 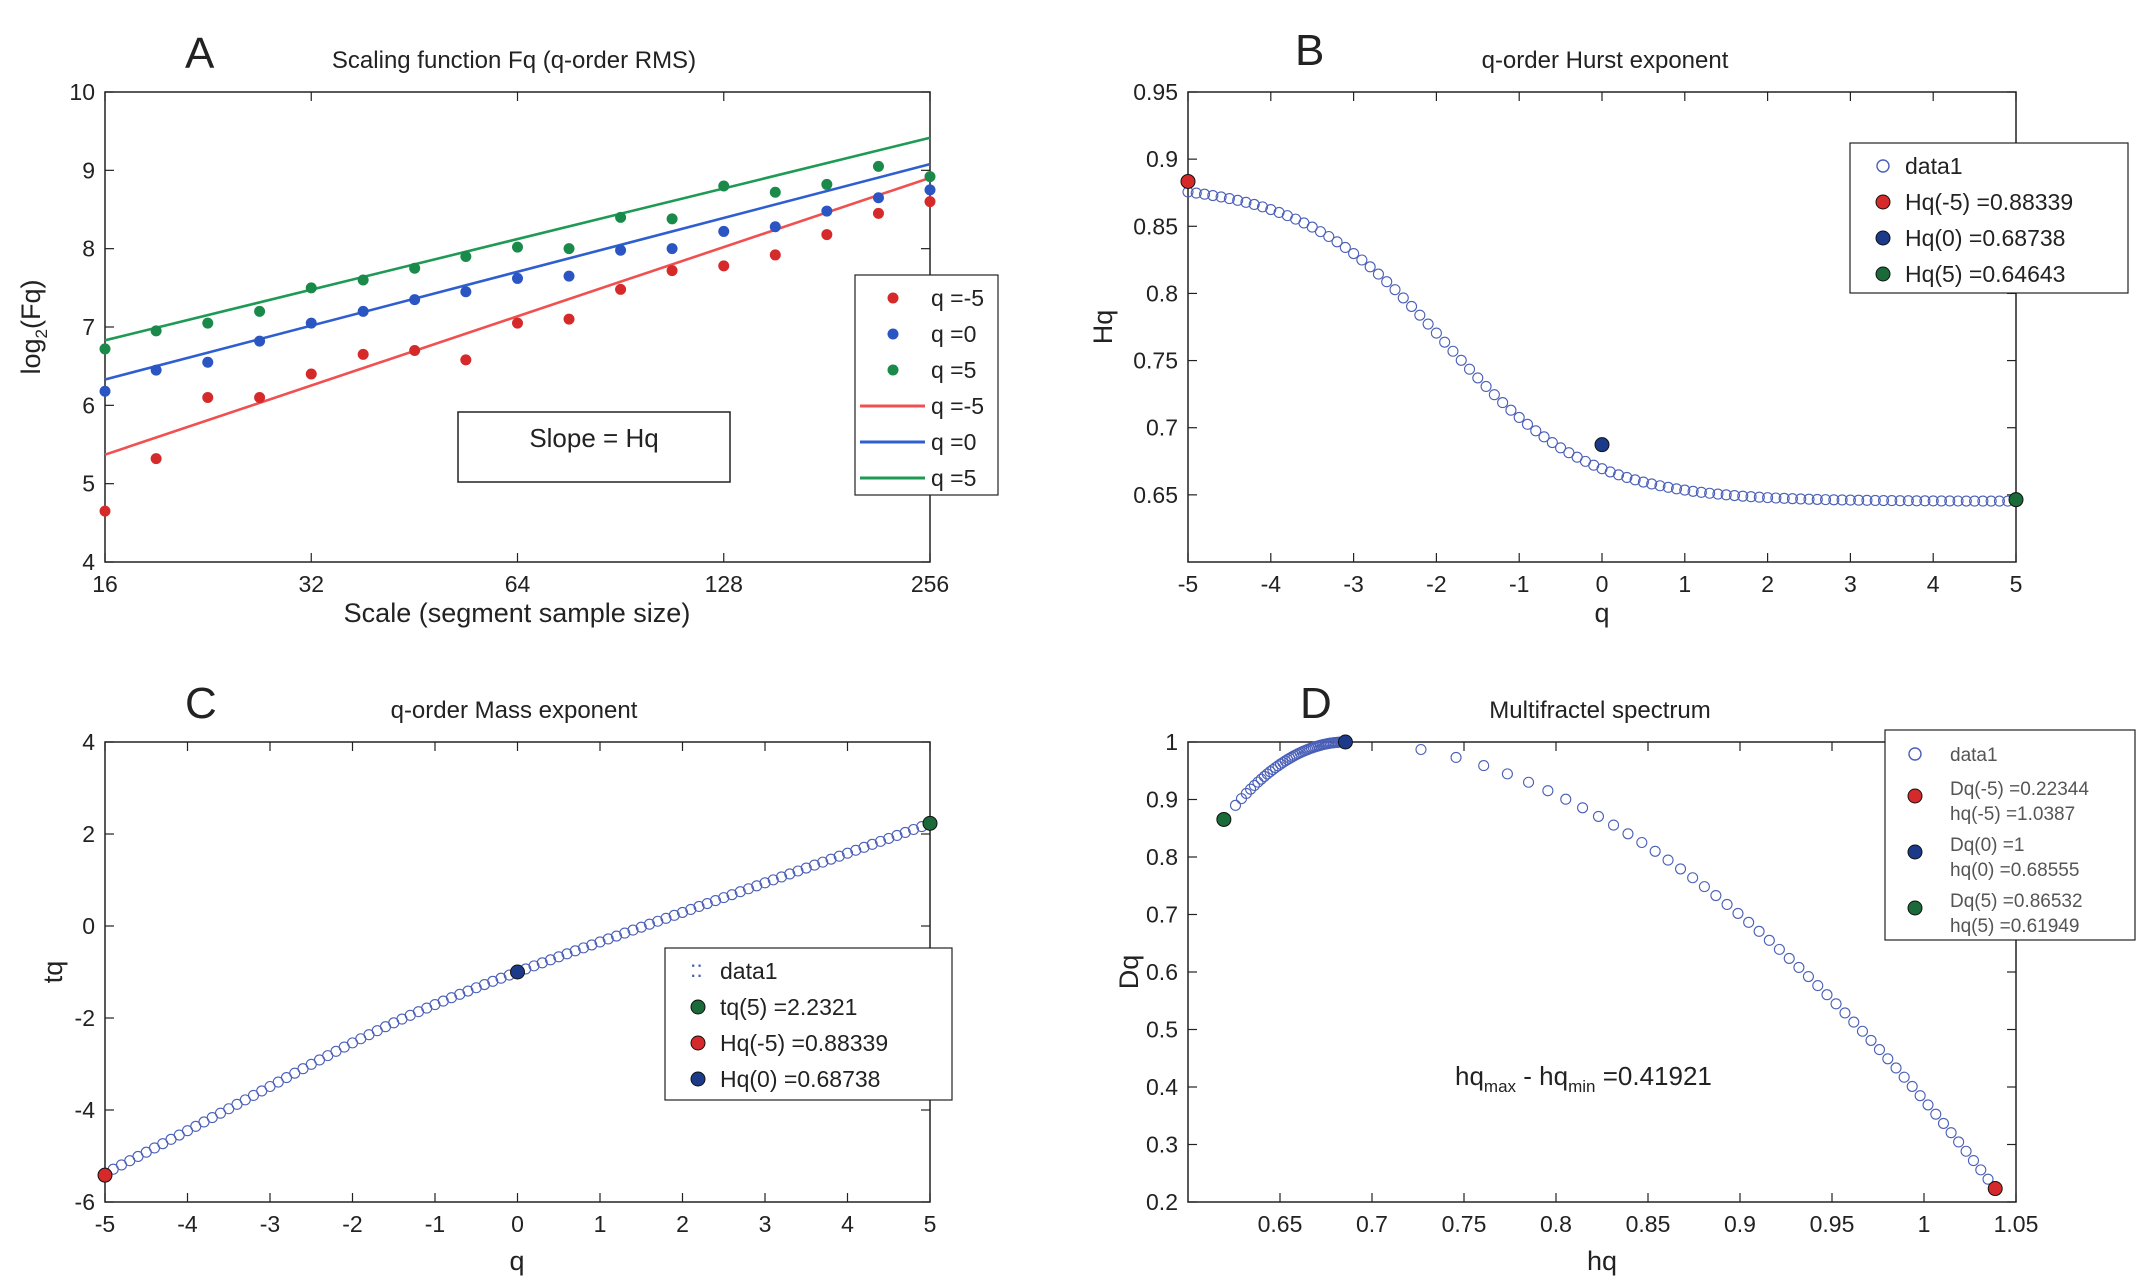 I want to click on panel-a-xtick-label: 64, so click(x=518, y=584).